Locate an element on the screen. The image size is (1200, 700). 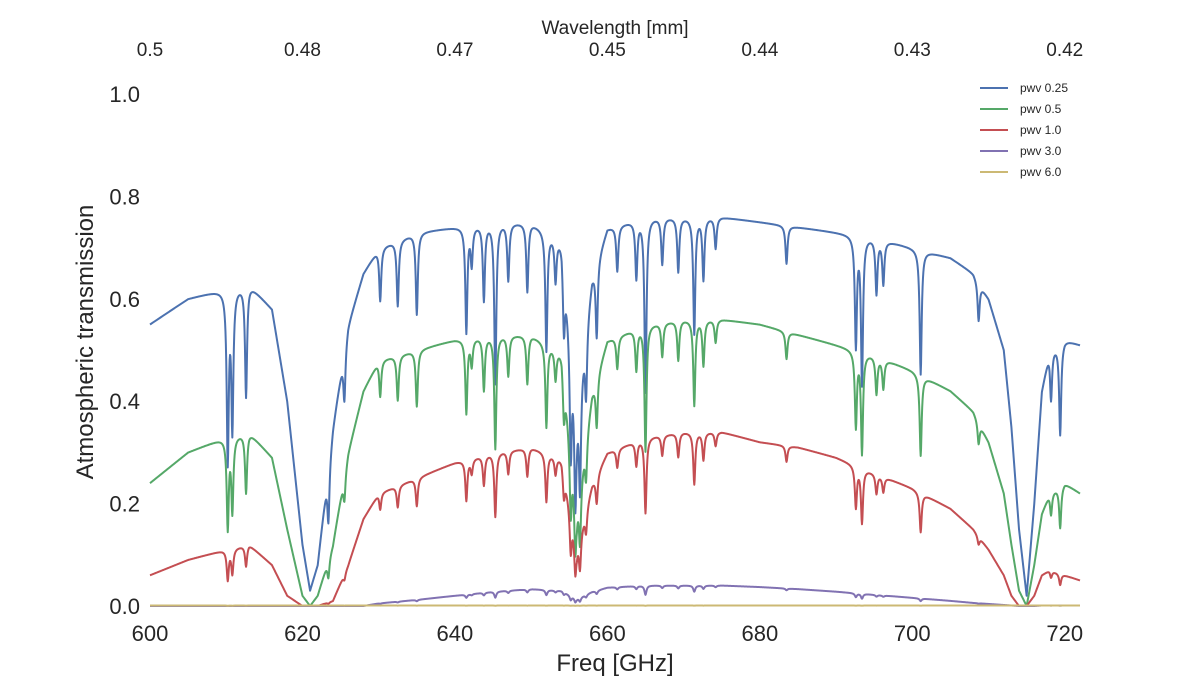
x-tick-label: 700 is located at coordinates (912, 633).